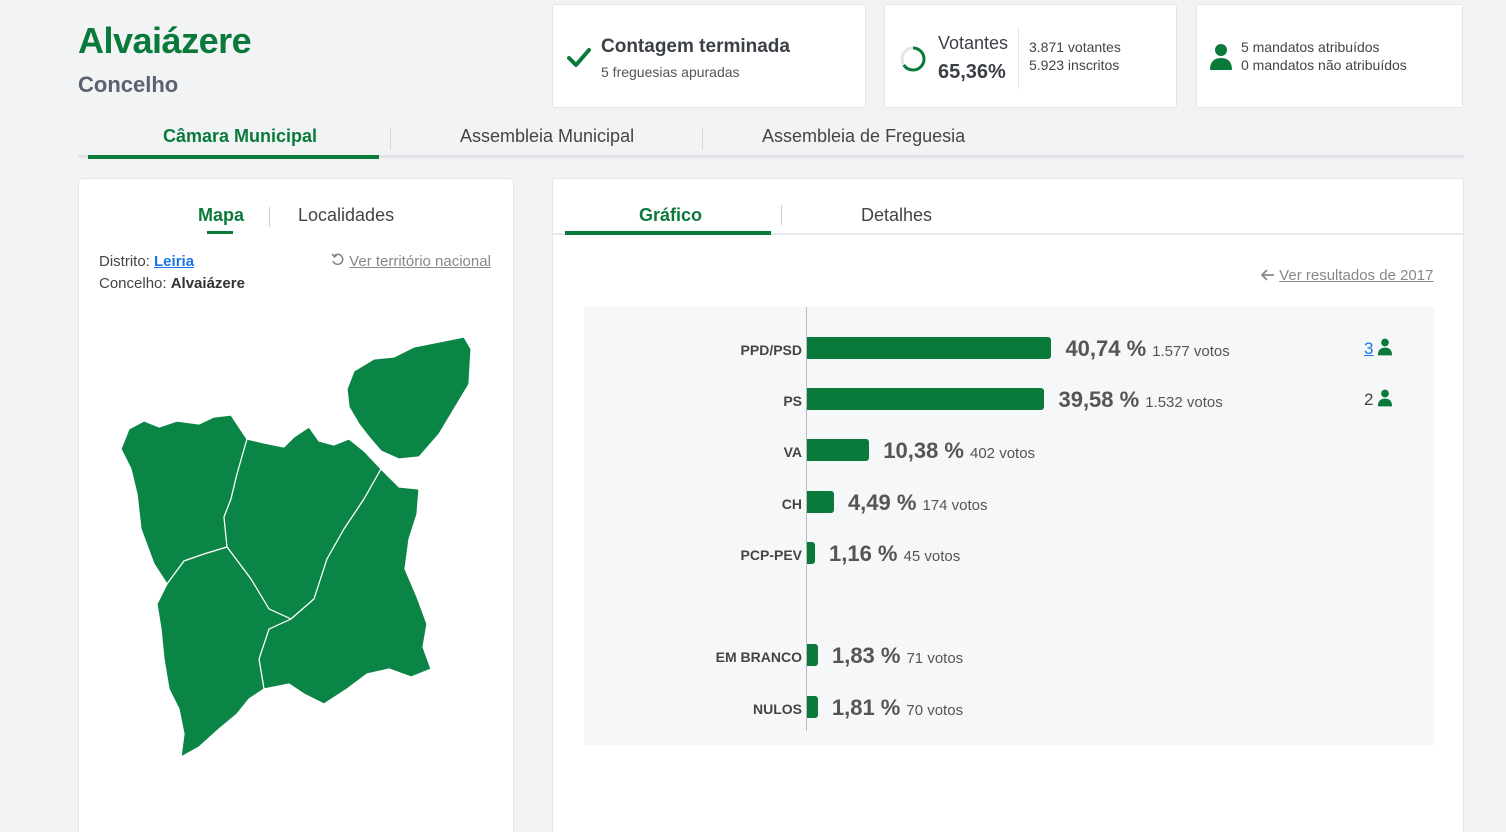 The width and height of the screenshot is (1506, 832). Describe the element at coordinates (955, 505) in the screenshot. I see `data-label-votes: 174 votos` at that location.